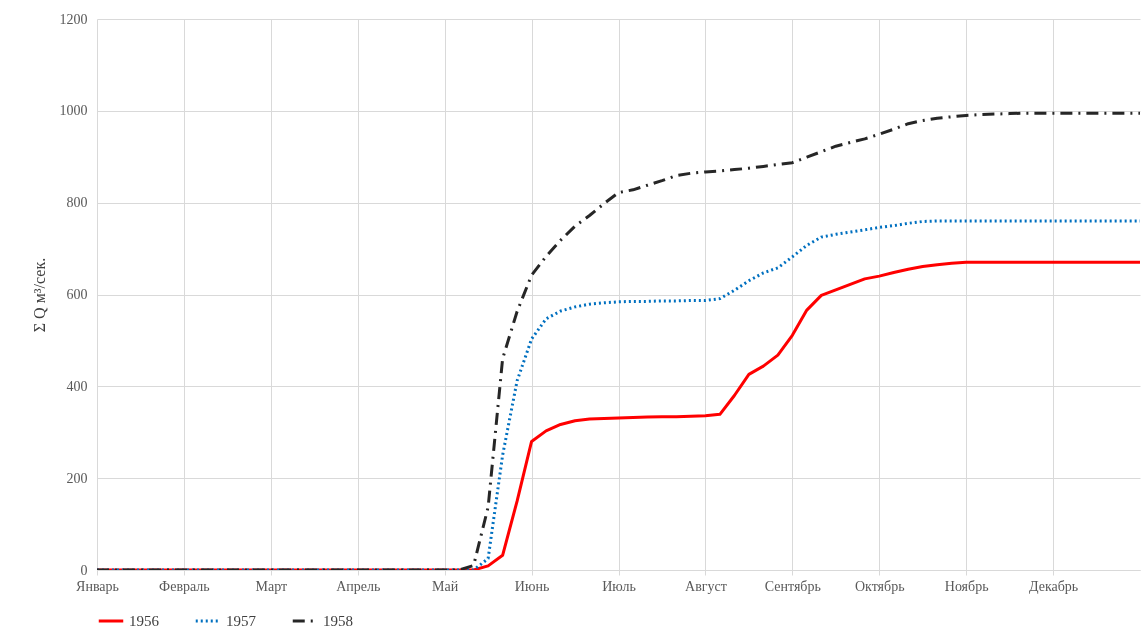 This screenshot has width=1144, height=636. Describe the element at coordinates (73, 111) in the screenshot. I see `y-tick-label: 1000` at that location.